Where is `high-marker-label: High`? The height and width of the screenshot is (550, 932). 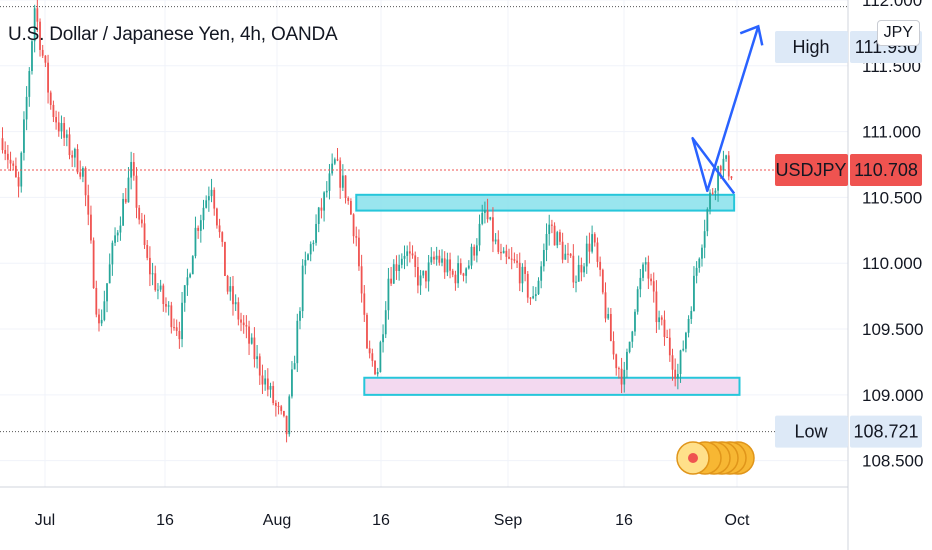 high-marker-label: High is located at coordinates (810, 47).